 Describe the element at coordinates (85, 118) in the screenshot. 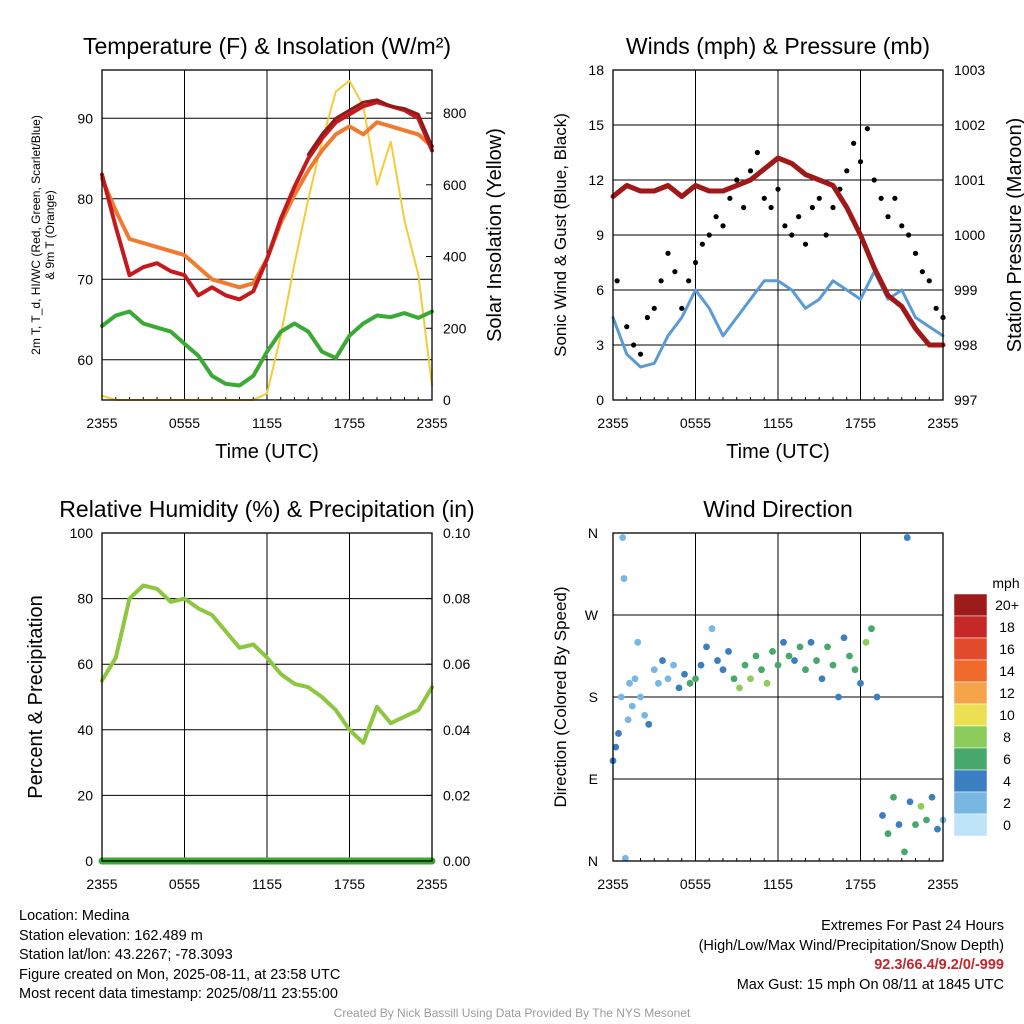

I see `y-tick-label: 90` at that location.